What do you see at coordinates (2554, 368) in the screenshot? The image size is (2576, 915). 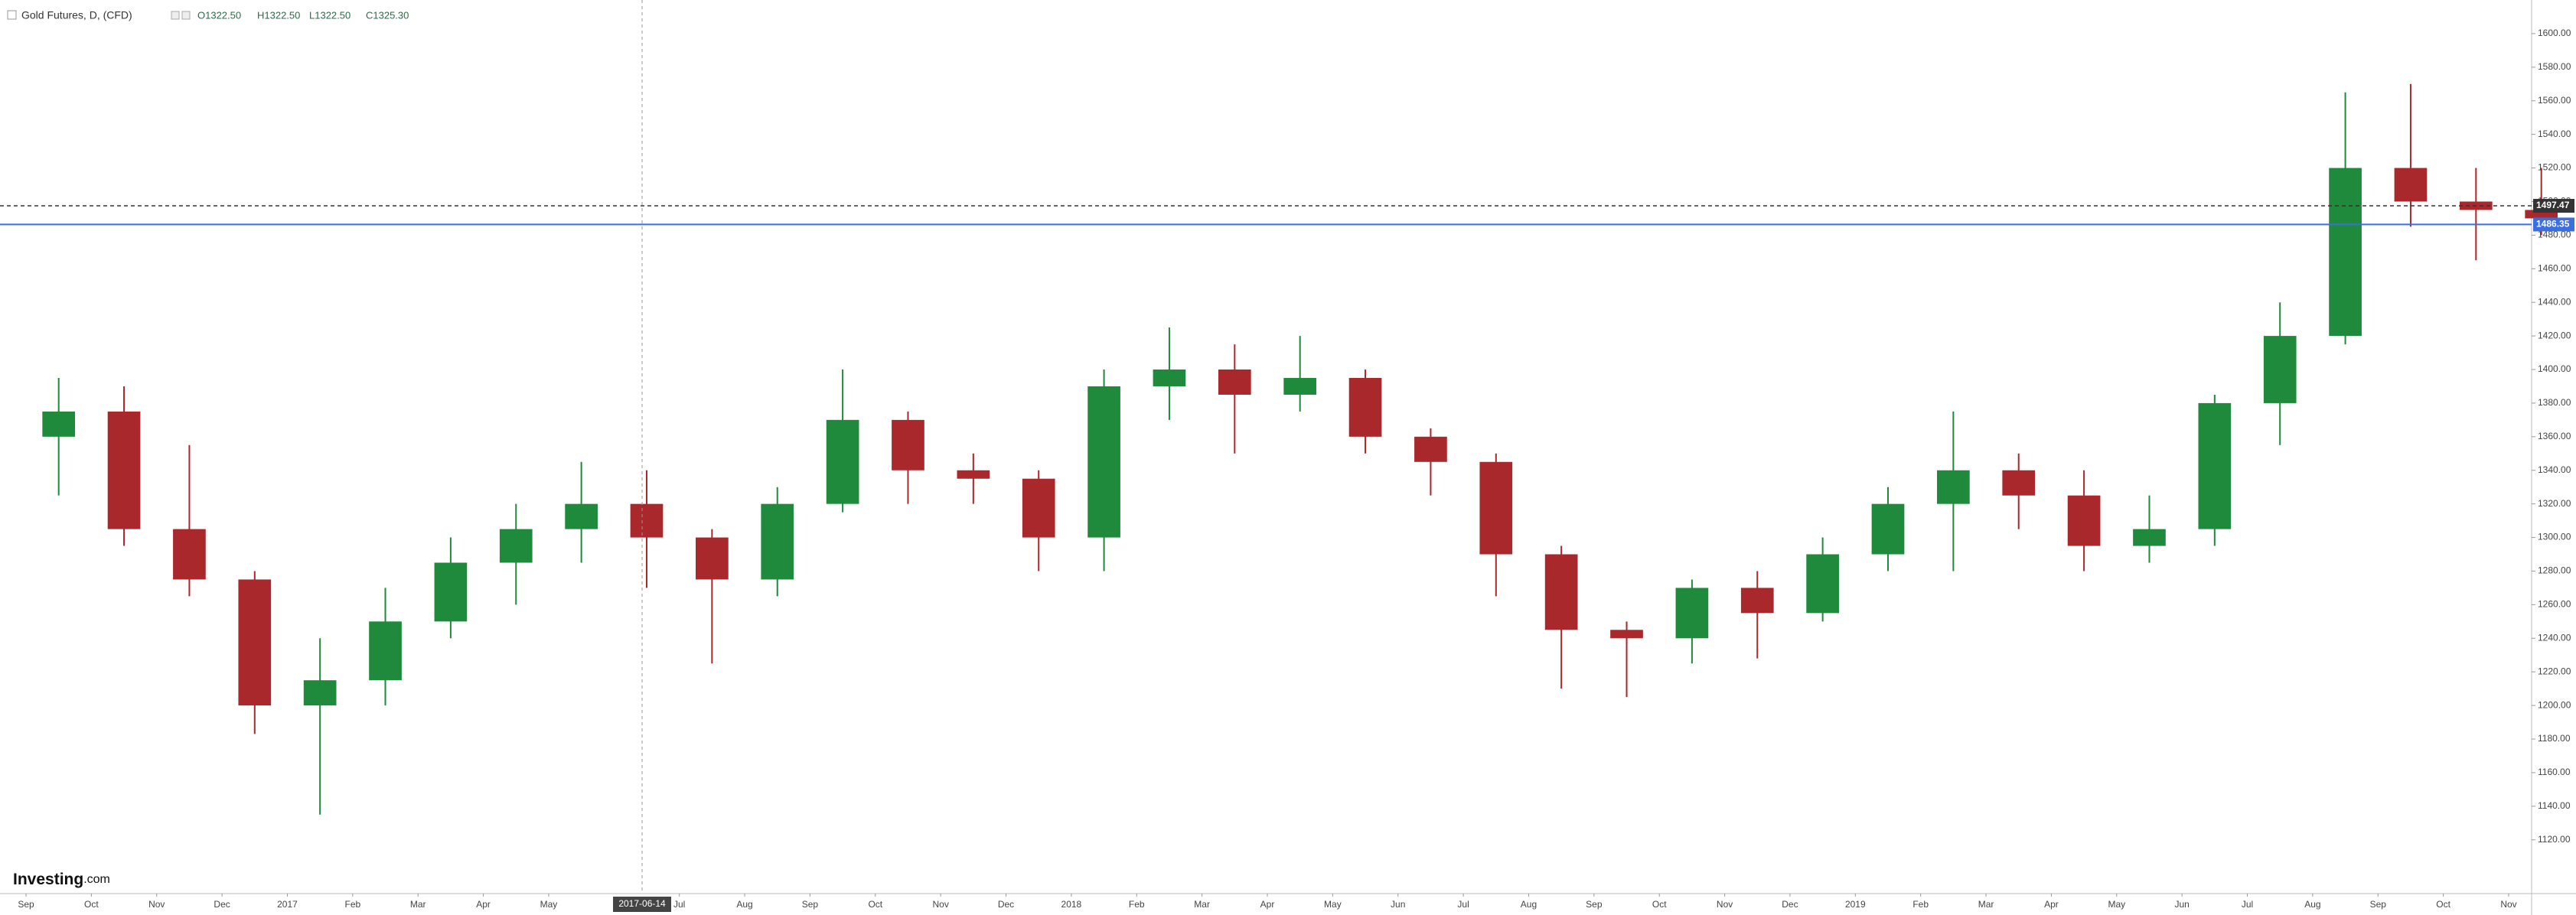 I see `y-tick-label: 1400.00` at bounding box center [2554, 368].